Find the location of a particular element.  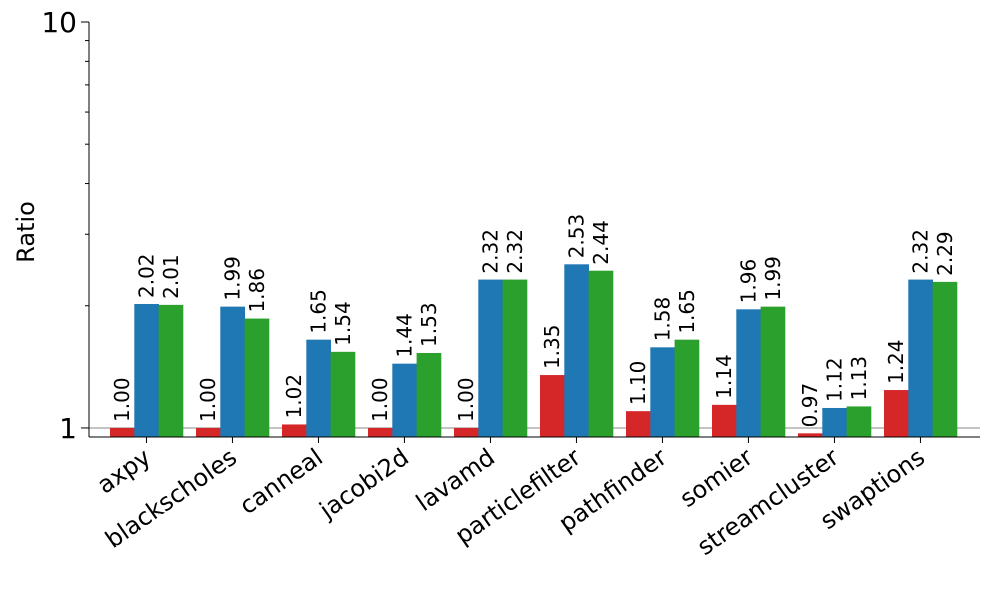

bar-value-label: 1.12 is located at coordinates (834, 379).